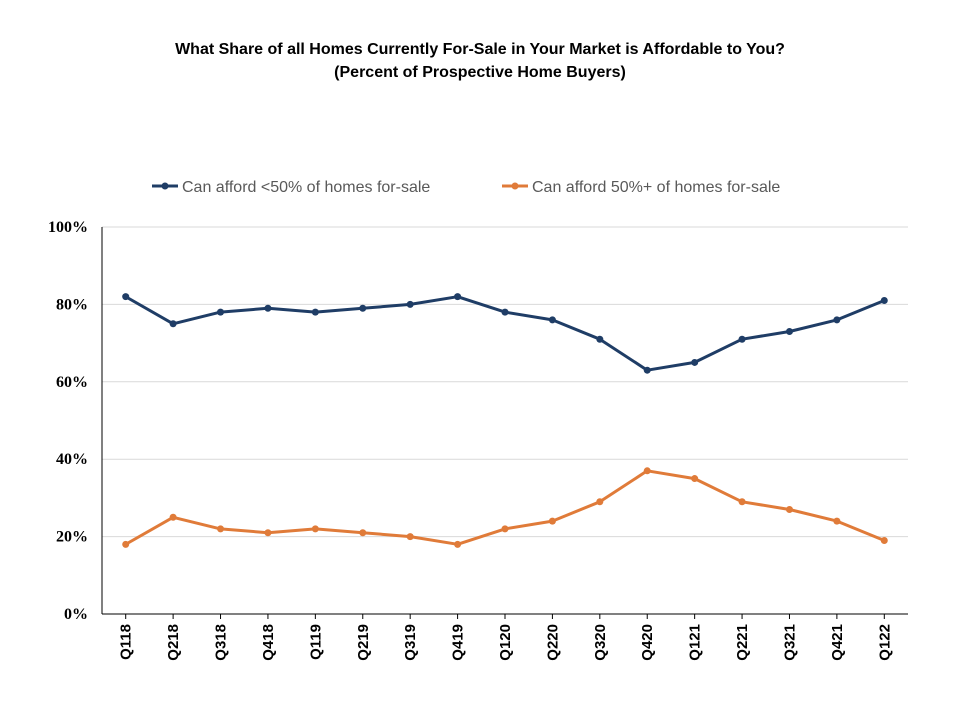  Describe the element at coordinates (68, 227) in the screenshot. I see `y-tick-label: 100%` at that location.